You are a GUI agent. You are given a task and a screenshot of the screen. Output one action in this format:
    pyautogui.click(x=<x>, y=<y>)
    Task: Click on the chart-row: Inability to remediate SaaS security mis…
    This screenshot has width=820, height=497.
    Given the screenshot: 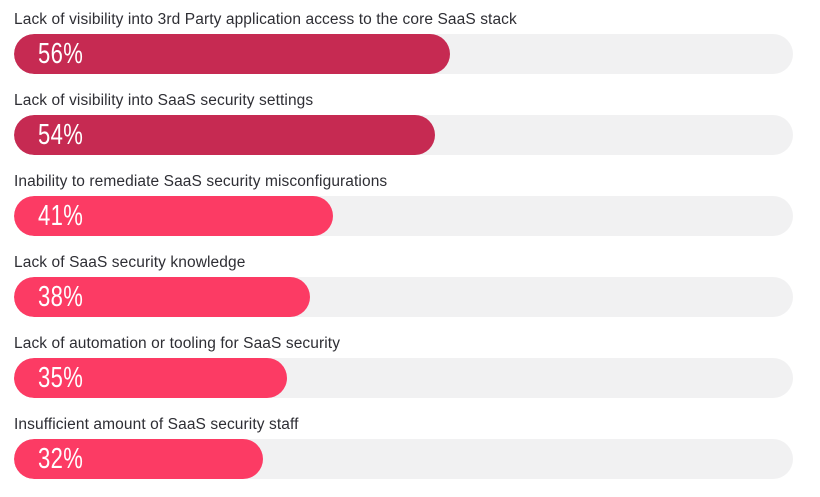 What is the action you would take?
    pyautogui.click(x=403, y=203)
    